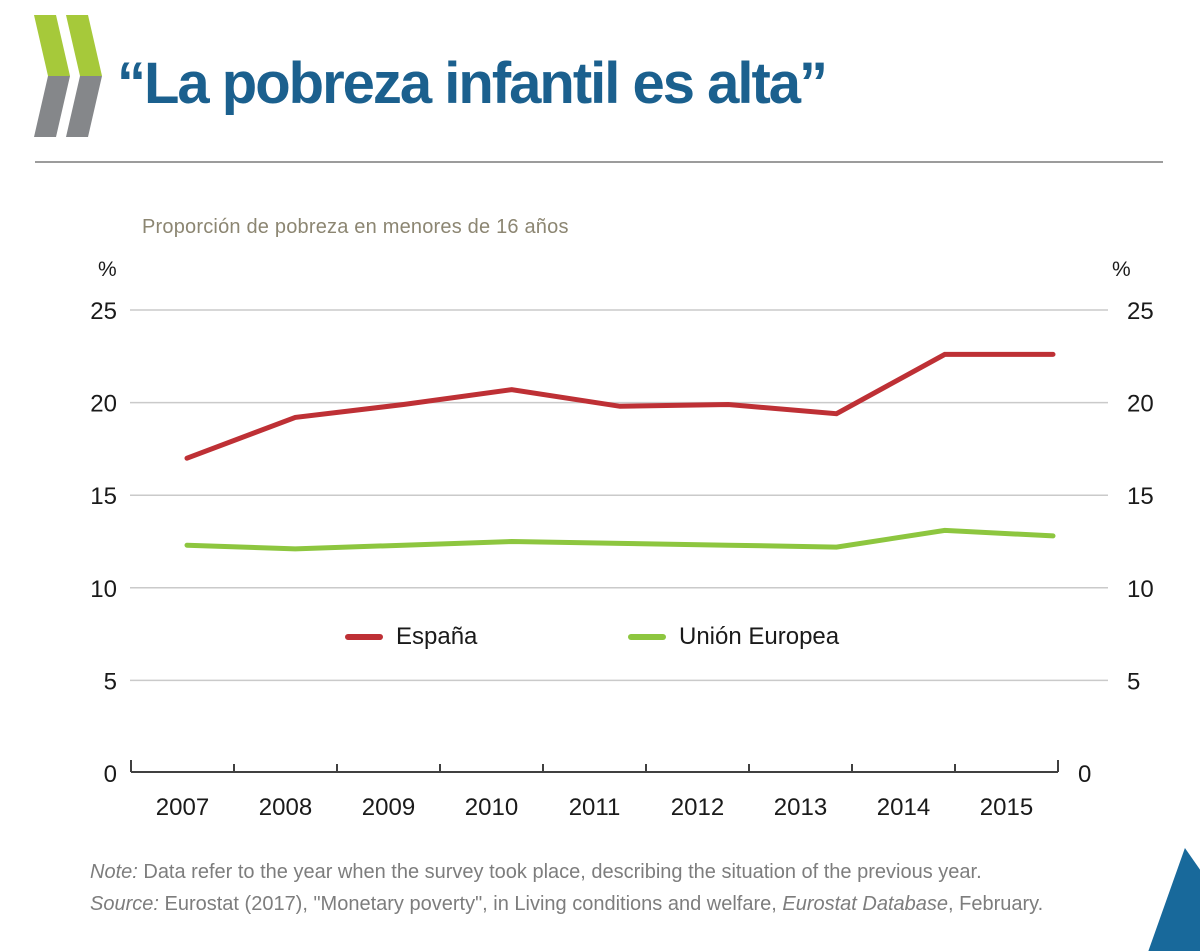 This screenshot has height=951, width=1200. What do you see at coordinates (491, 807) in the screenshot?
I see `x-tick-label: 2010` at bounding box center [491, 807].